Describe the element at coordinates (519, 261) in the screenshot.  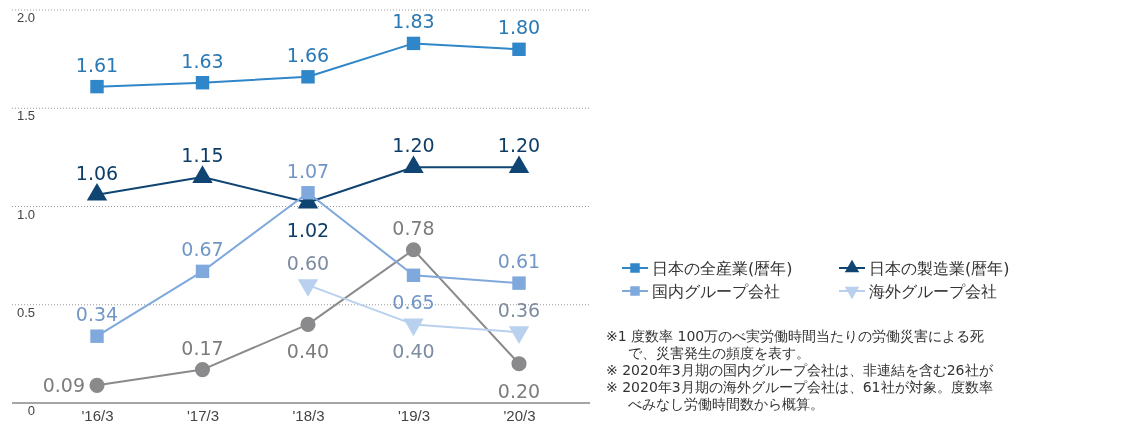
I see `data-label: 0.61` at that location.